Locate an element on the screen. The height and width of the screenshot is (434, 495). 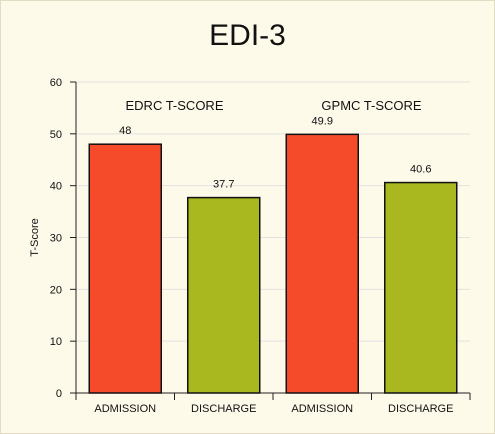
data-label: 37.7 is located at coordinates (223, 185).